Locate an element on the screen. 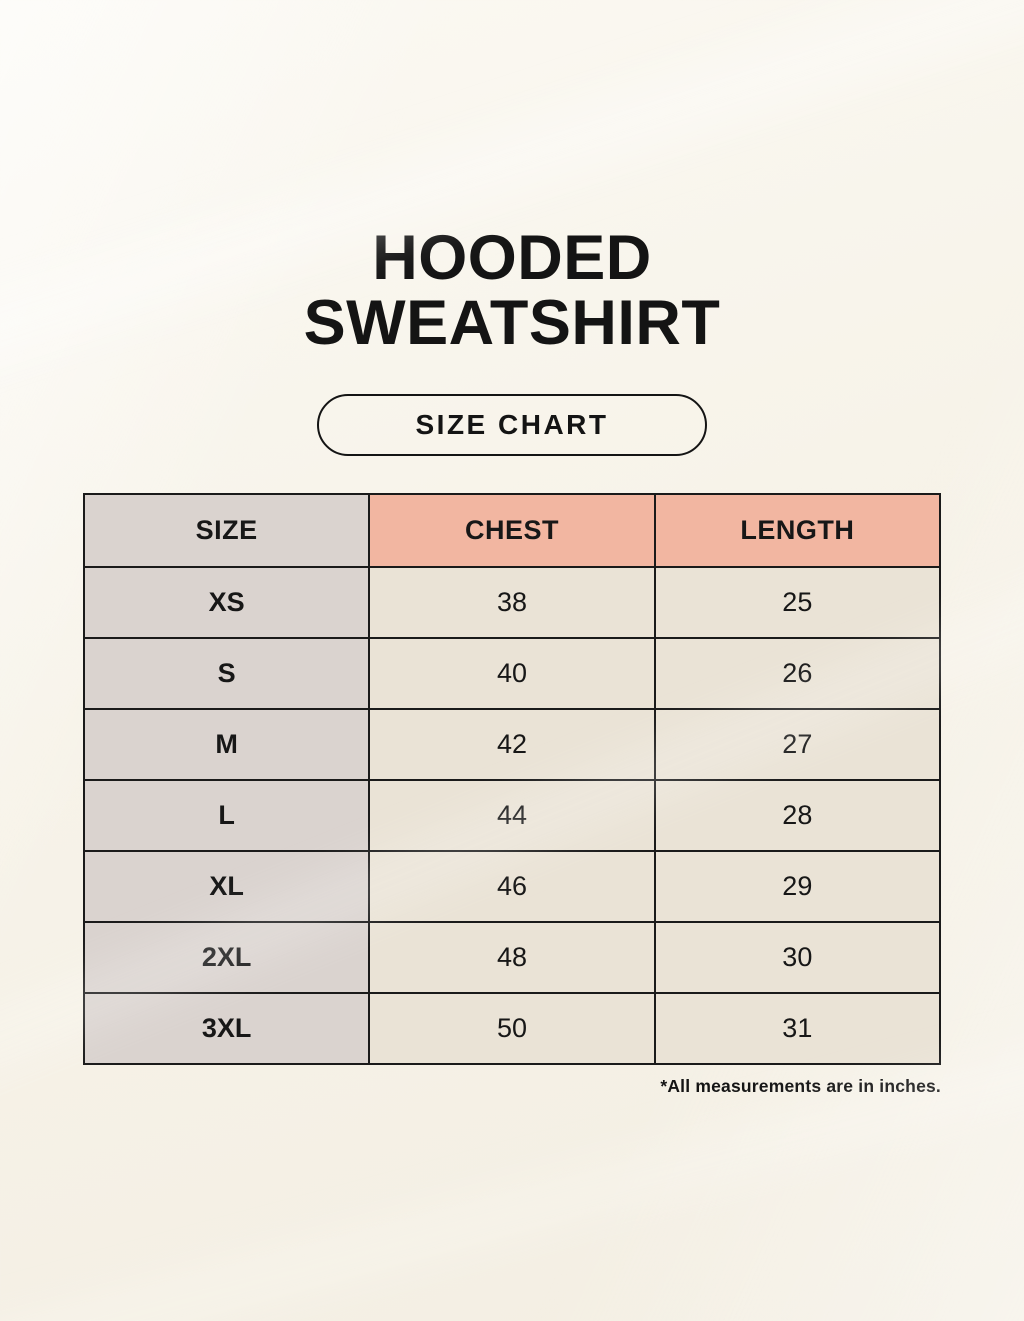 This screenshot has width=1024, height=1321. table-header-row: SIZE CHEST LENGTH is located at coordinates (512, 530).